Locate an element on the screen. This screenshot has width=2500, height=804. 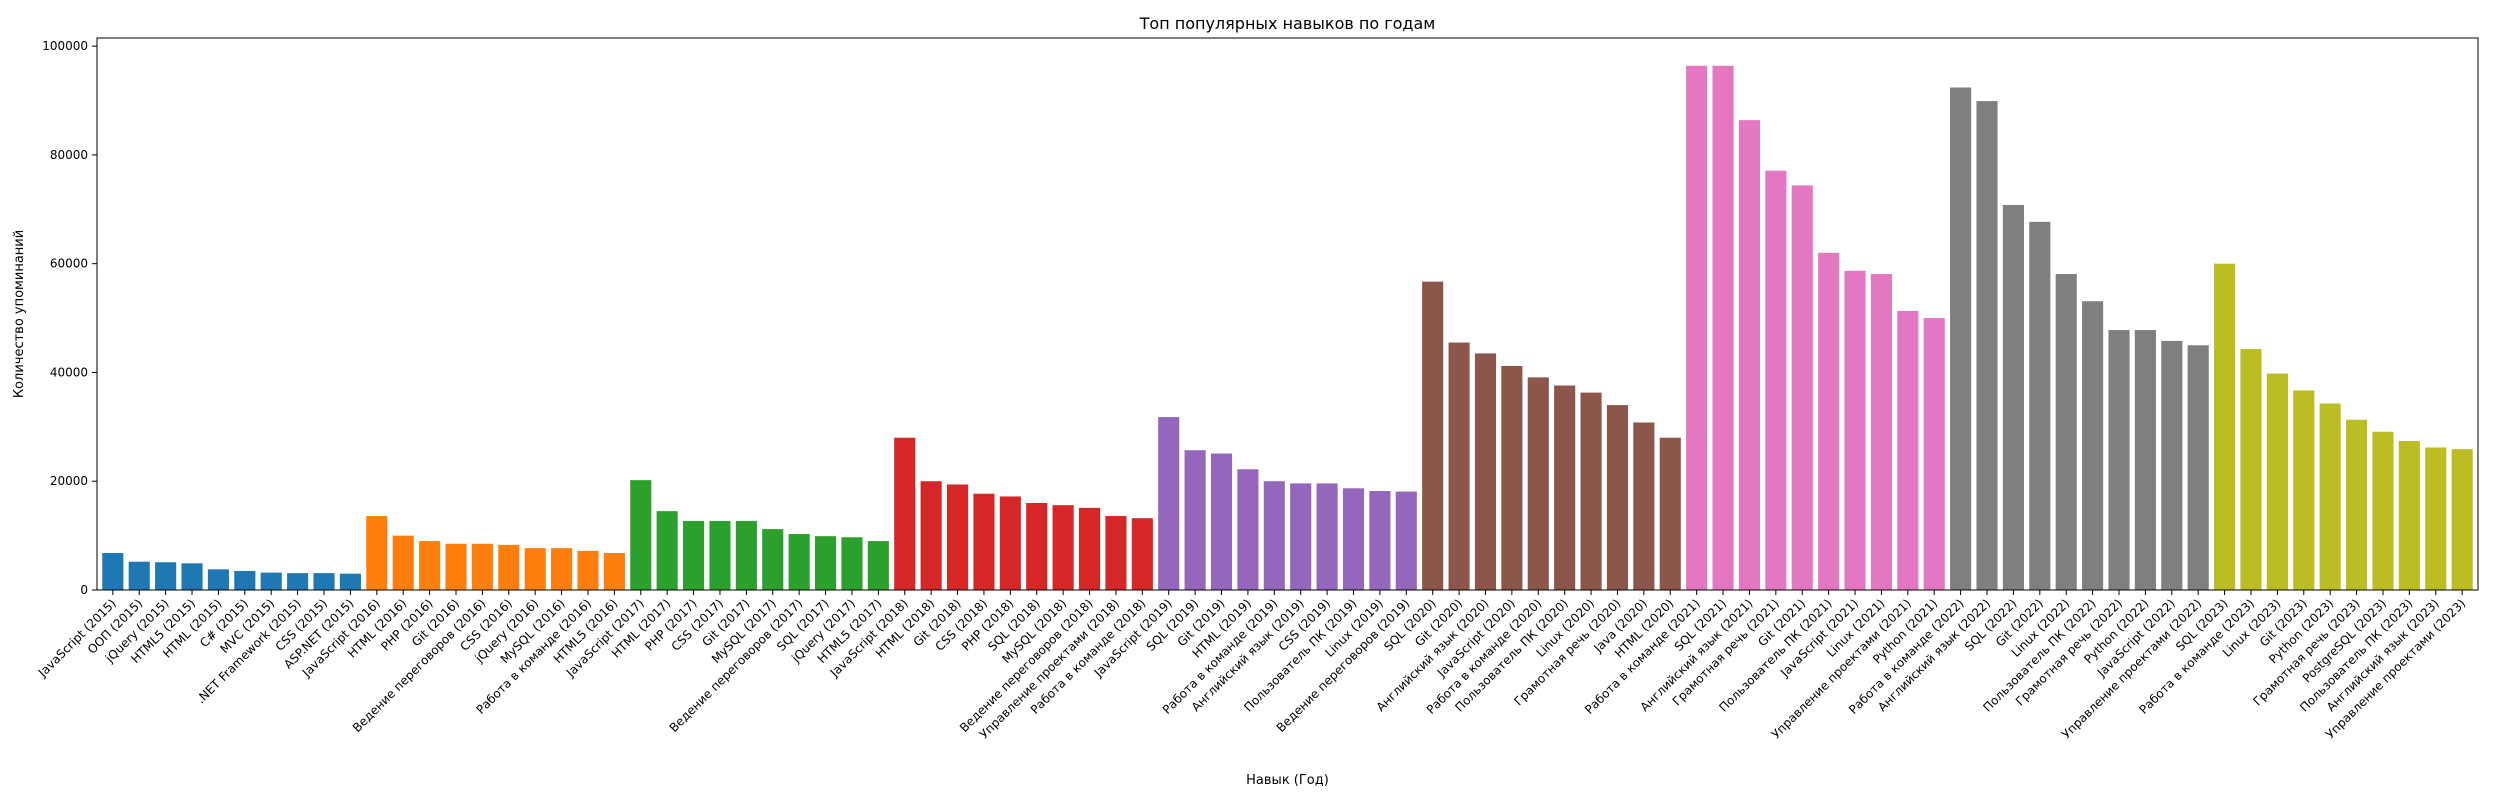
y-axis-ticks: 0 20000 40000 60000 80000 100000 is located at coordinates (69, 318).